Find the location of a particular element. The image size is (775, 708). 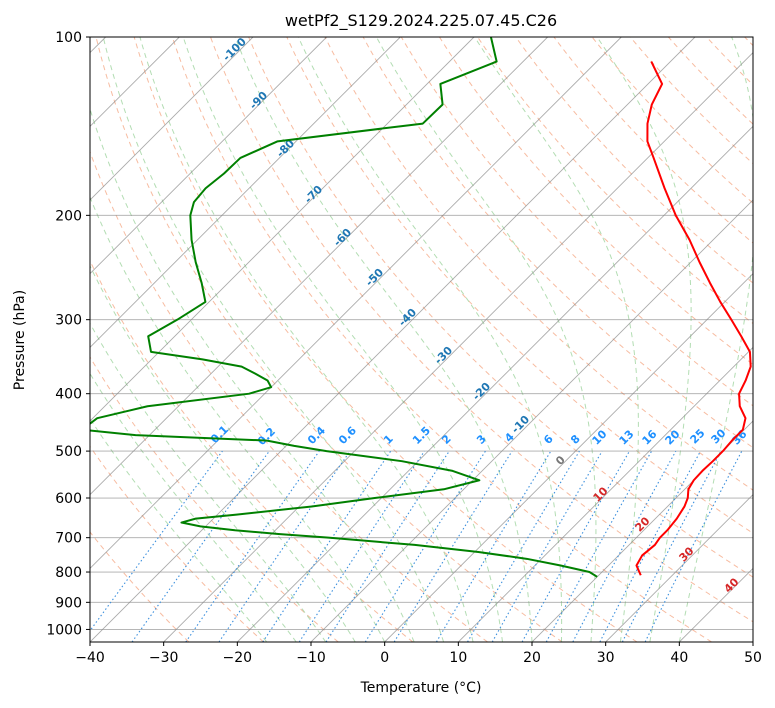

mixing-ratio-label: 0.2 is located at coordinates (266, 436).